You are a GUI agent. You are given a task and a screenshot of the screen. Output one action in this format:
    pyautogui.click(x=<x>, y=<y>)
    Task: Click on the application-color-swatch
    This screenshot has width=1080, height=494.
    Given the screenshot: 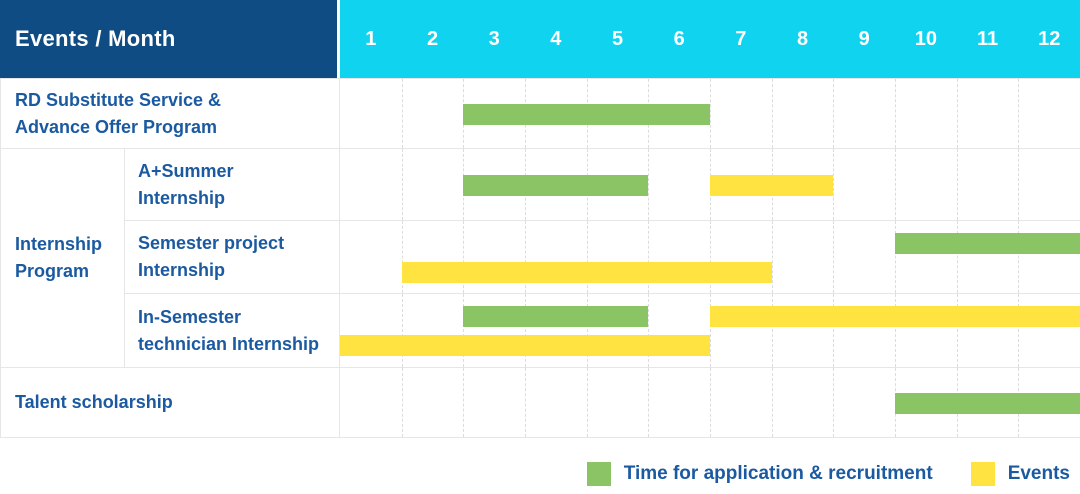 What is the action you would take?
    pyautogui.click(x=598, y=474)
    